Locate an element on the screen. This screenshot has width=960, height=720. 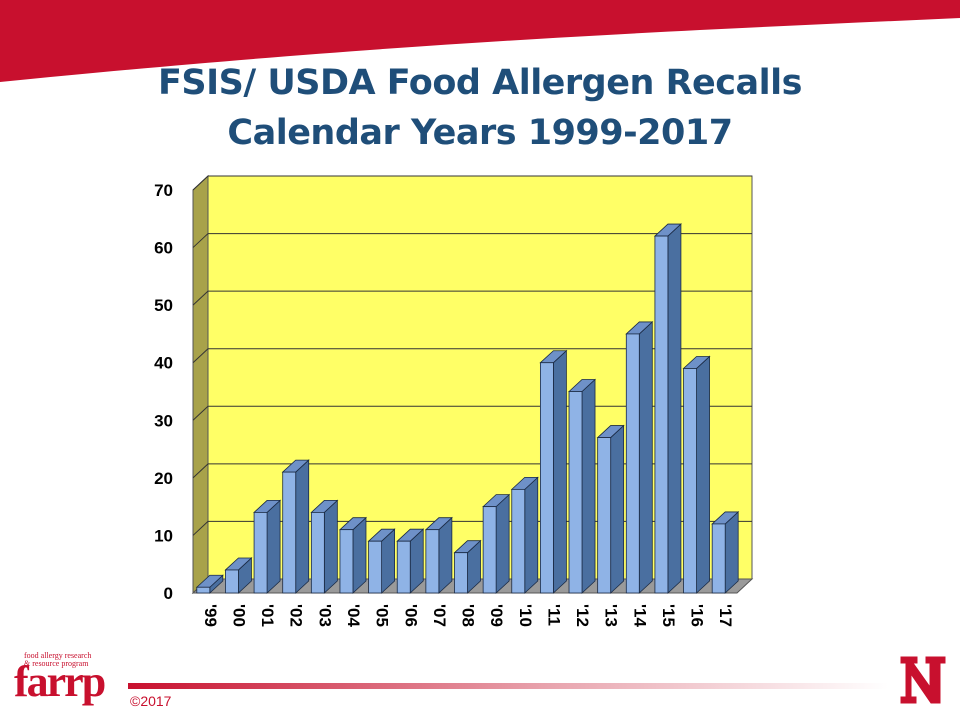
logo-tagline: food allergy research & resource program is located at coordinates (58, 659).